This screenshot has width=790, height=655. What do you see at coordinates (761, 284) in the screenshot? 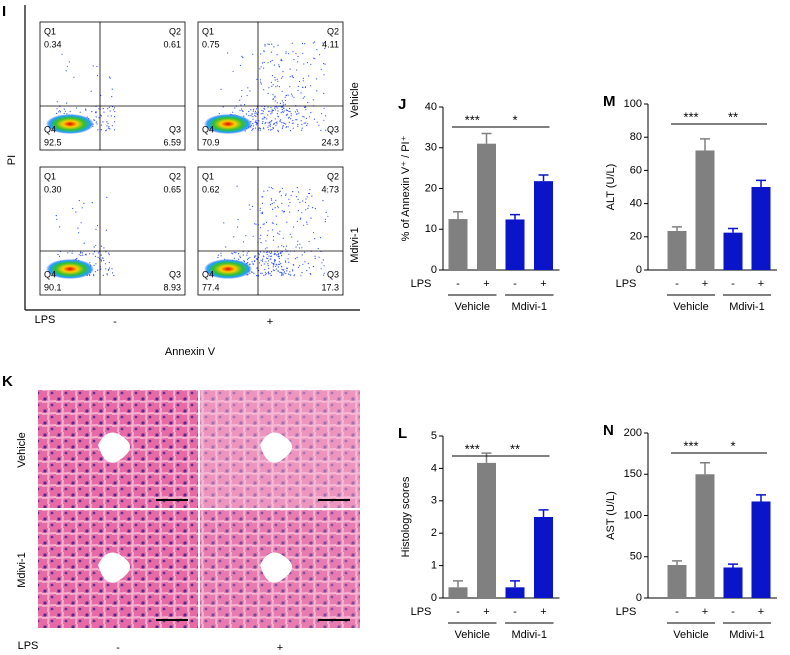
I see `x-tick-label: +` at bounding box center [761, 284].